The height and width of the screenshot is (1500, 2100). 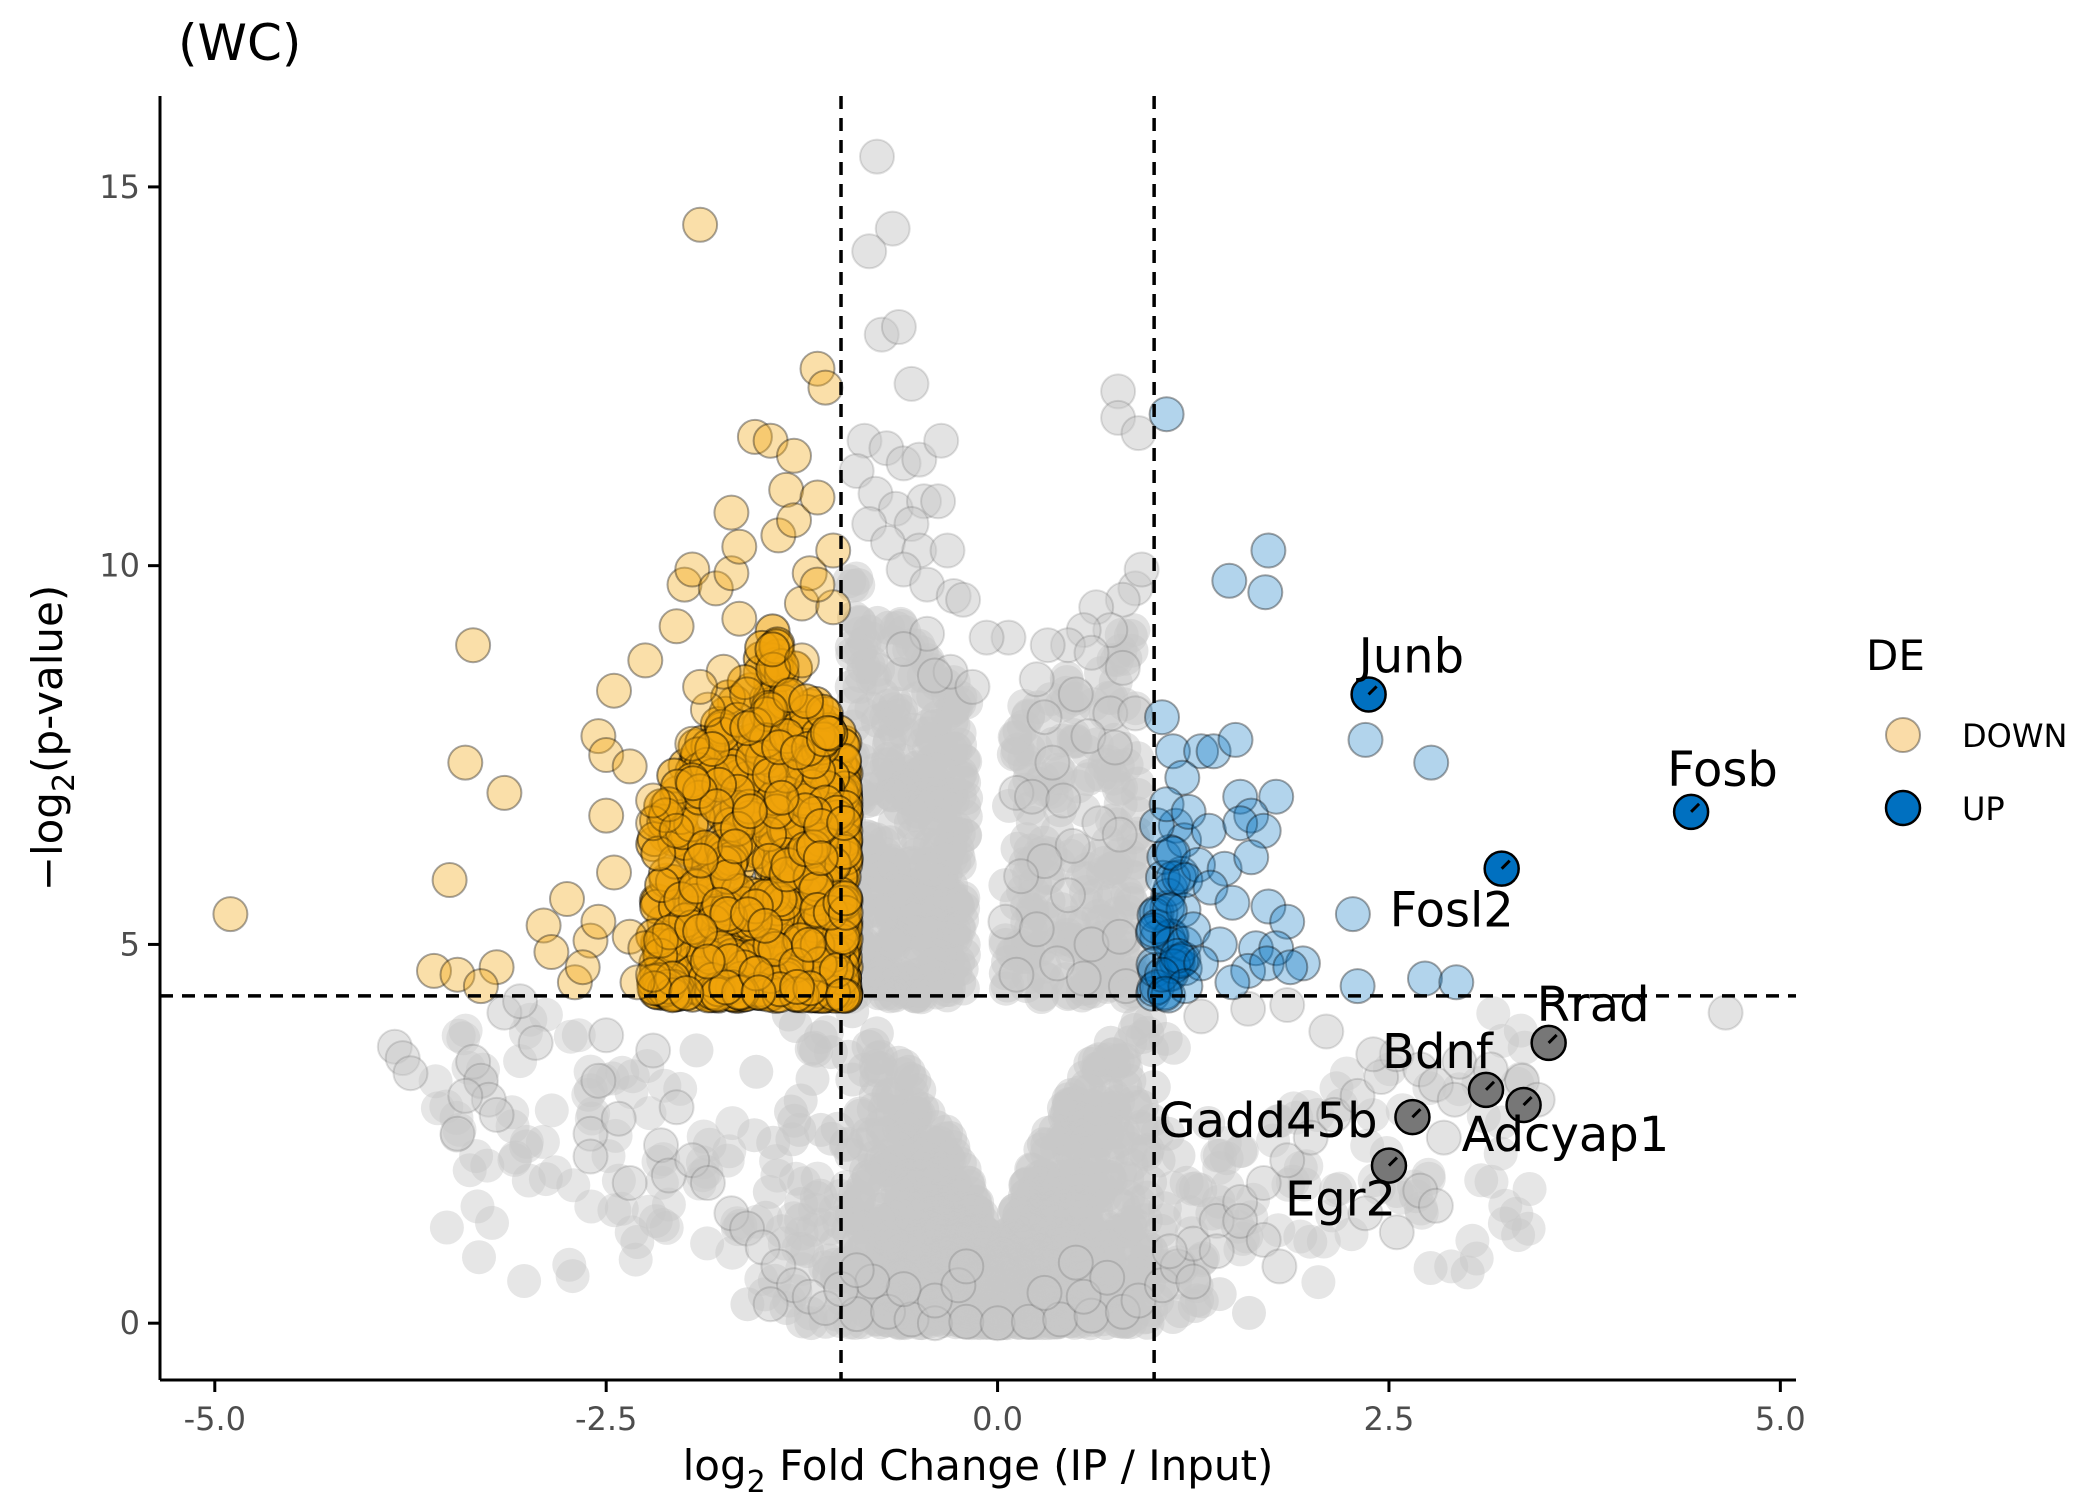 I want to click on y-axis-title-prefix: −log, so click(x=47, y=841).